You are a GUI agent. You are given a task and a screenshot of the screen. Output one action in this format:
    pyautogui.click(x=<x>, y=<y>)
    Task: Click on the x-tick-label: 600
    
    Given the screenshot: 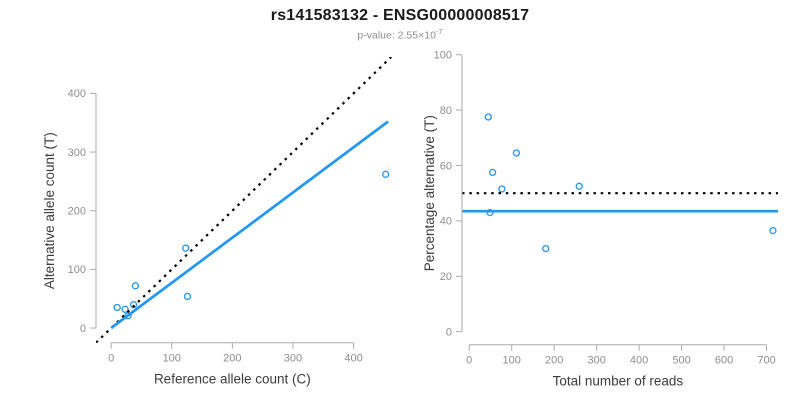 What is the action you would take?
    pyautogui.click(x=724, y=361)
    